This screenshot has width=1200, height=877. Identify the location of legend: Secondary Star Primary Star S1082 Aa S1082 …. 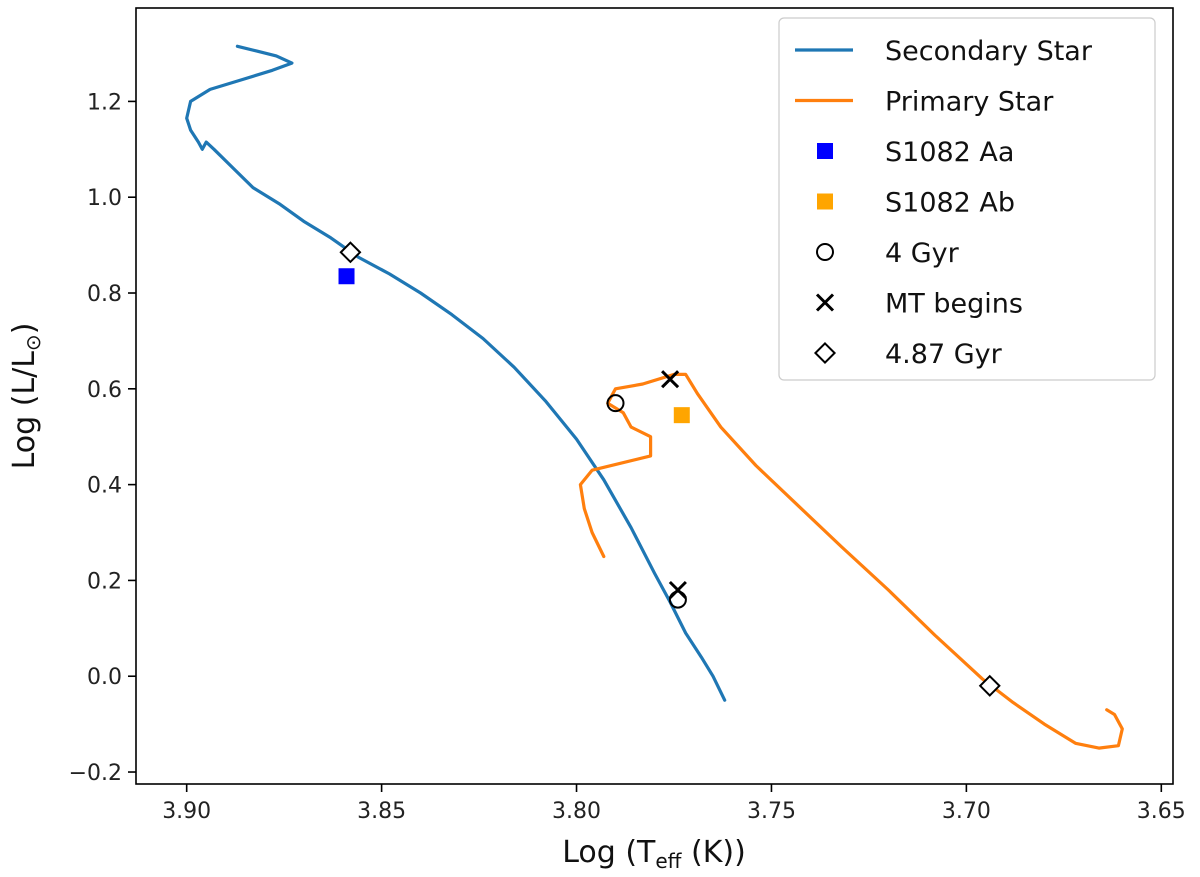
(967, 199).